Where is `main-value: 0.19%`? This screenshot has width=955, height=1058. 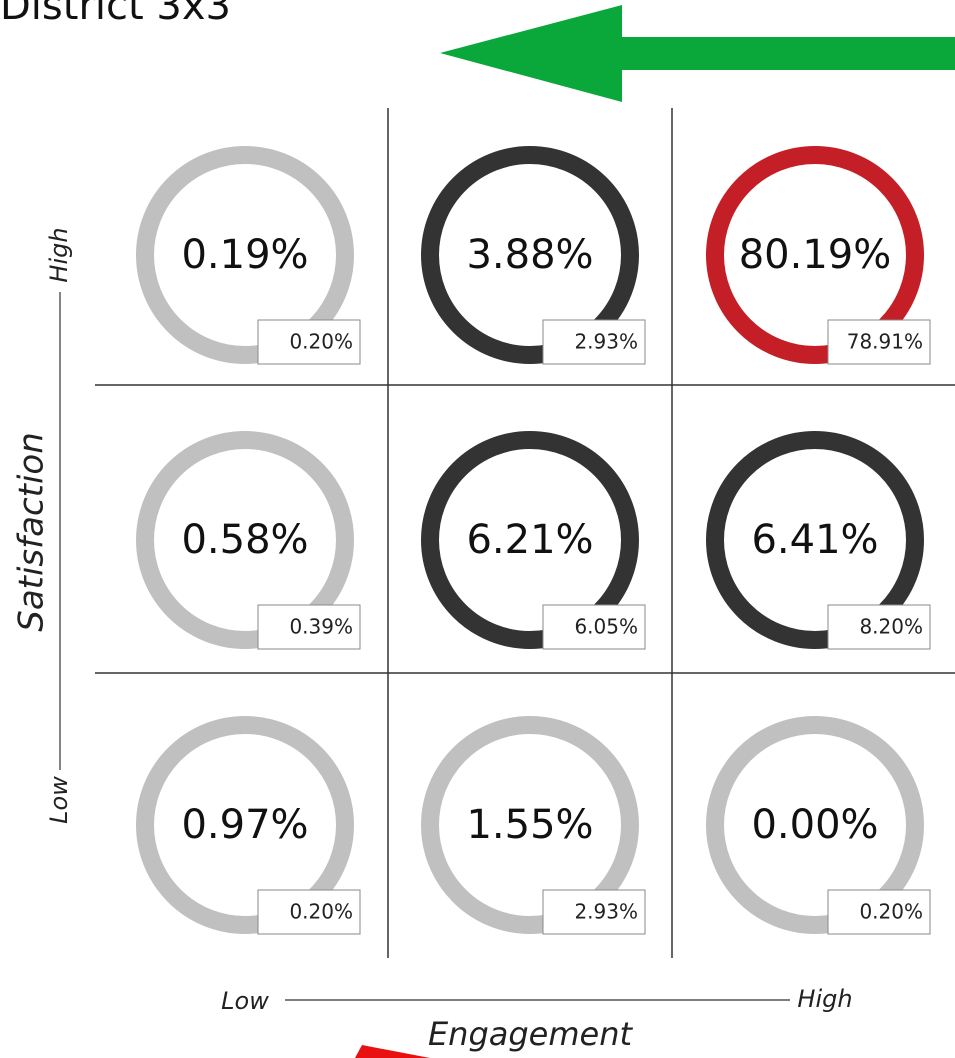 main-value: 0.19% is located at coordinates (244, 255).